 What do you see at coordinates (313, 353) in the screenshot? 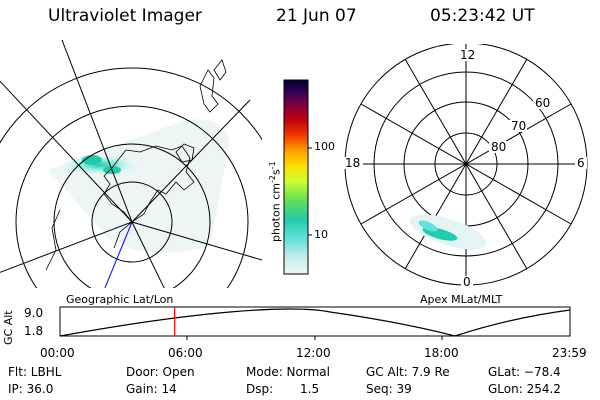
I see `timeline-xtick-1200: 12:00` at bounding box center [313, 353].